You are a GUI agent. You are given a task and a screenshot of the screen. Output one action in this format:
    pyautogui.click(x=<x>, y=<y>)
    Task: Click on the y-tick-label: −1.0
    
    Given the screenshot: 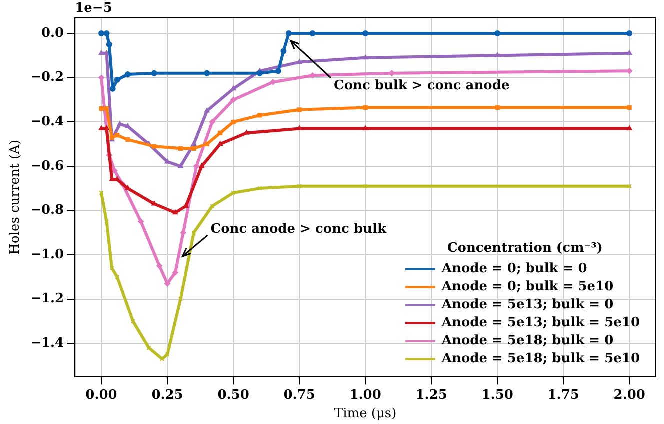 What is the action you would take?
    pyautogui.click(x=47, y=254)
    